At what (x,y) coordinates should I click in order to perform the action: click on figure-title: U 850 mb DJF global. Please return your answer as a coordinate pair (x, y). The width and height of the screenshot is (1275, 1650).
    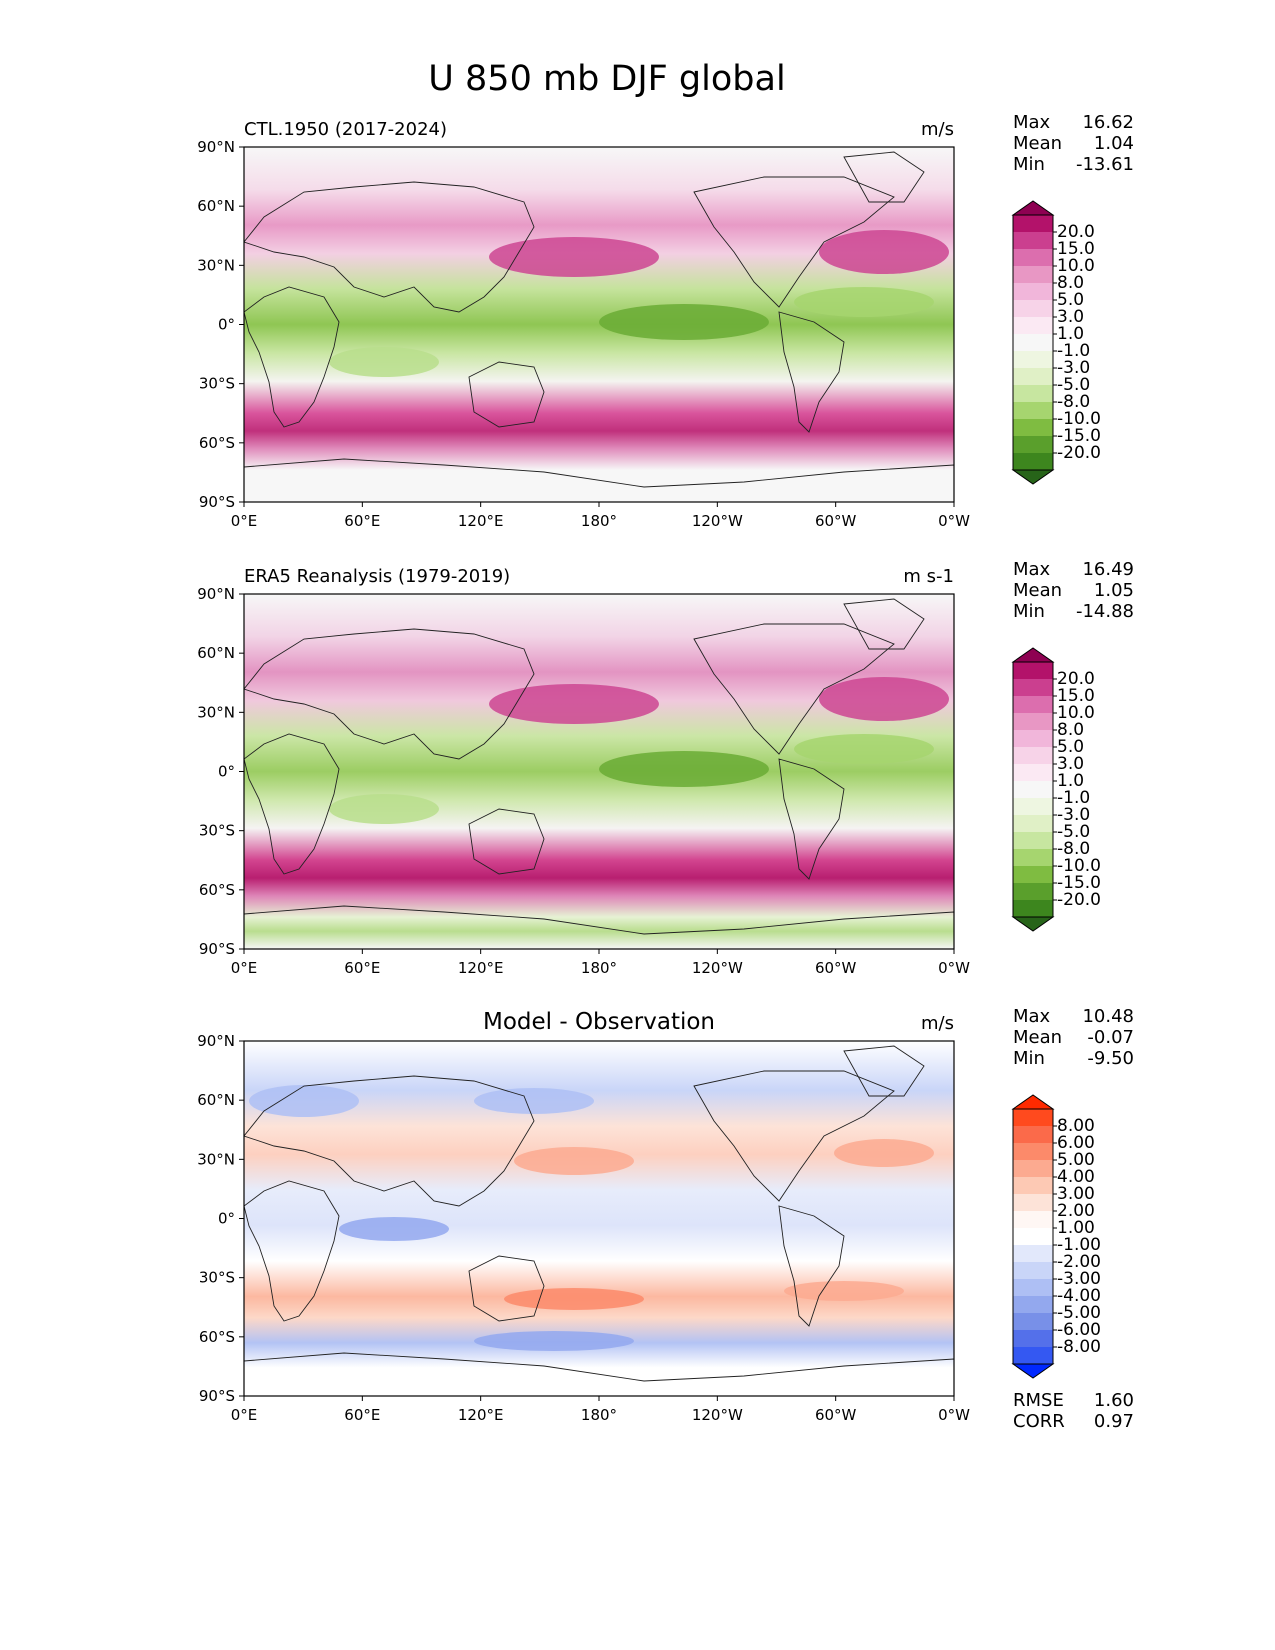
    Looking at the image, I should click on (606, 79).